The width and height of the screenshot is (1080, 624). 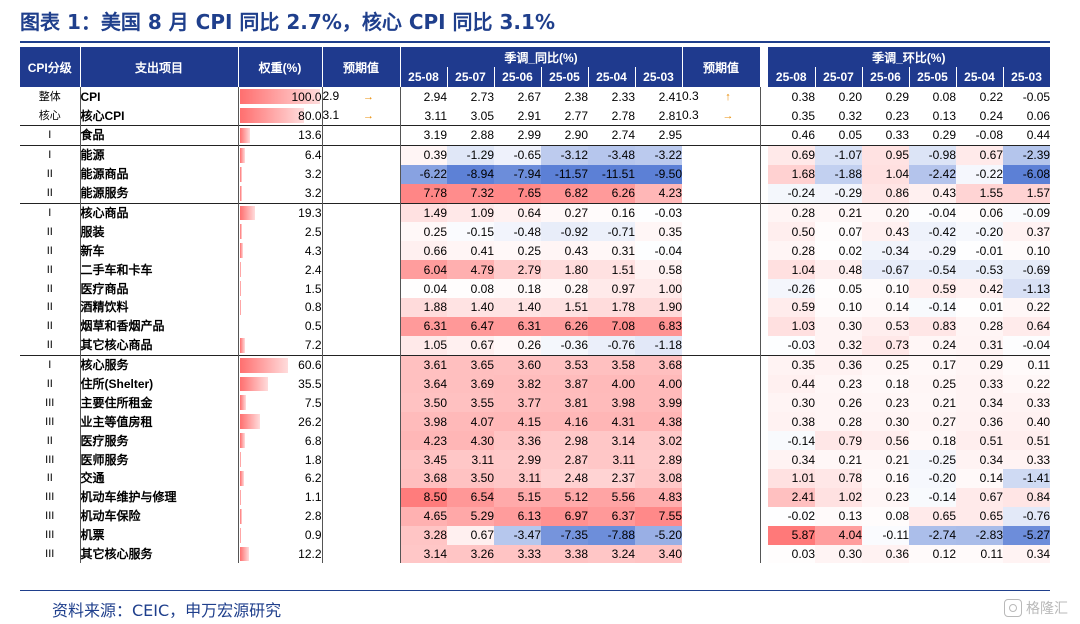 What do you see at coordinates (313, 288) in the screenshot?
I see `weight-value: 1.5` at bounding box center [313, 288].